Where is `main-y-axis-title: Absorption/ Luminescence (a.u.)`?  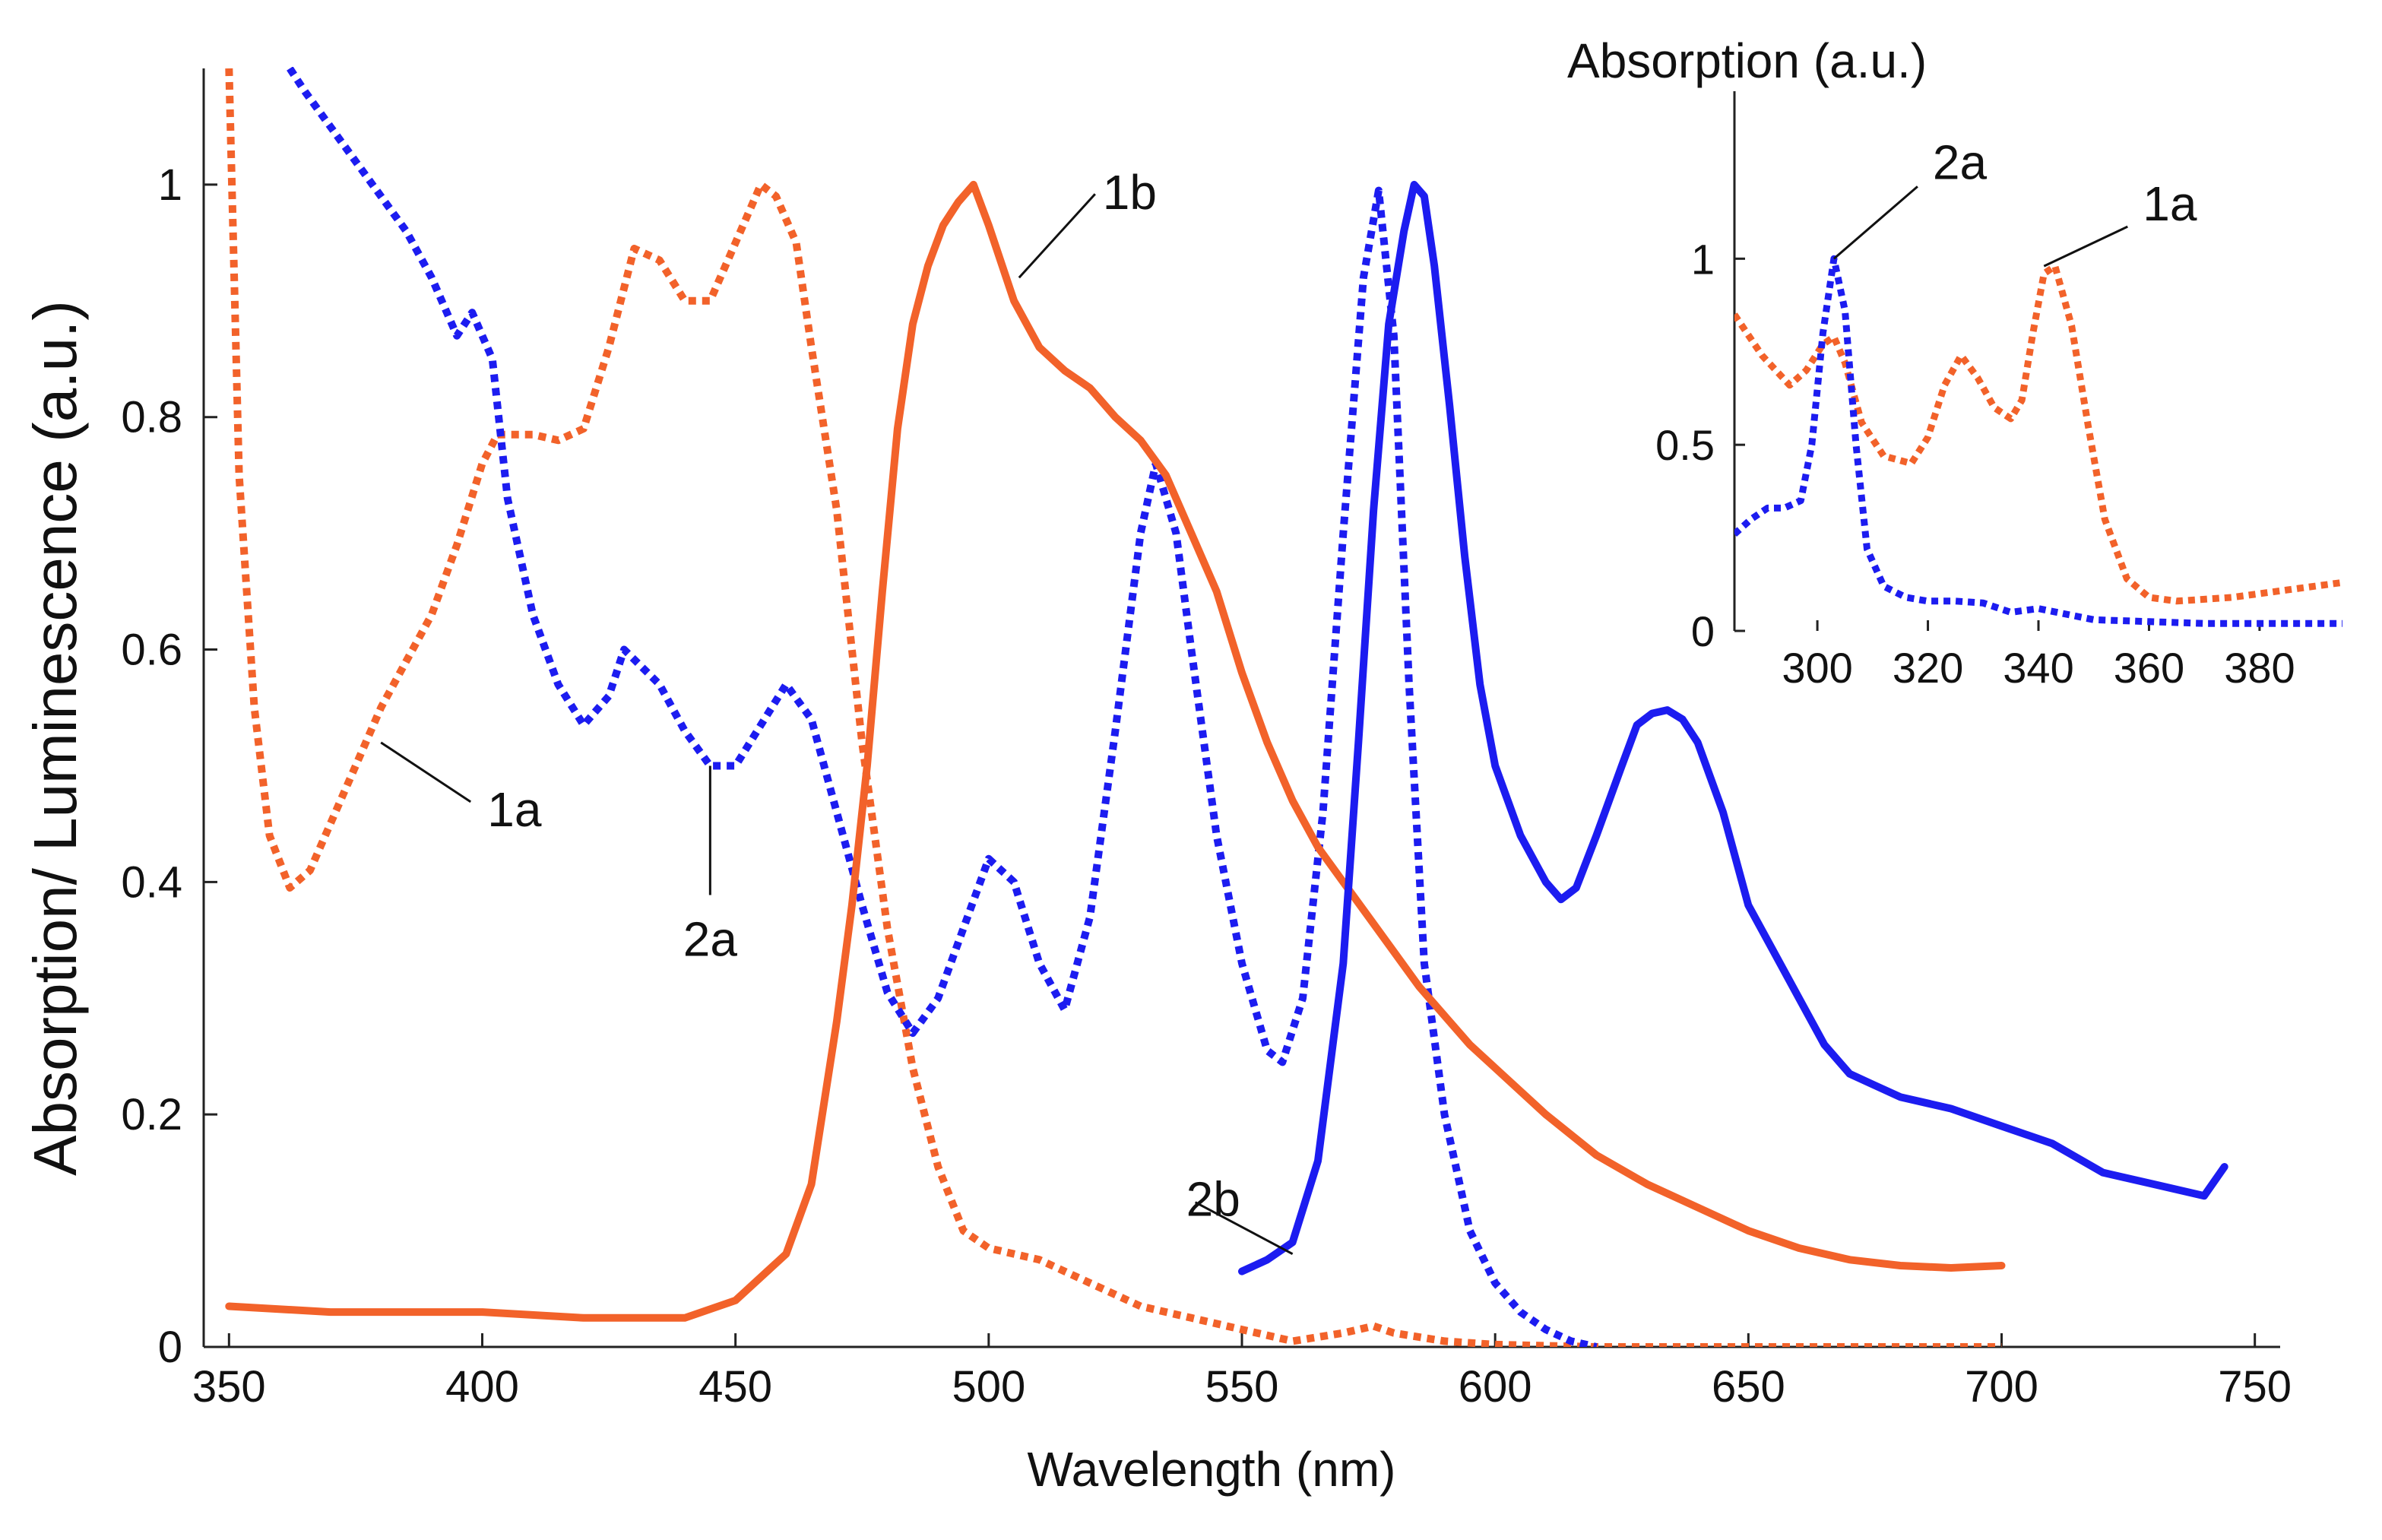 main-y-axis-title: Absorption/ Luminescence (a.u.) is located at coordinates (55, 738).